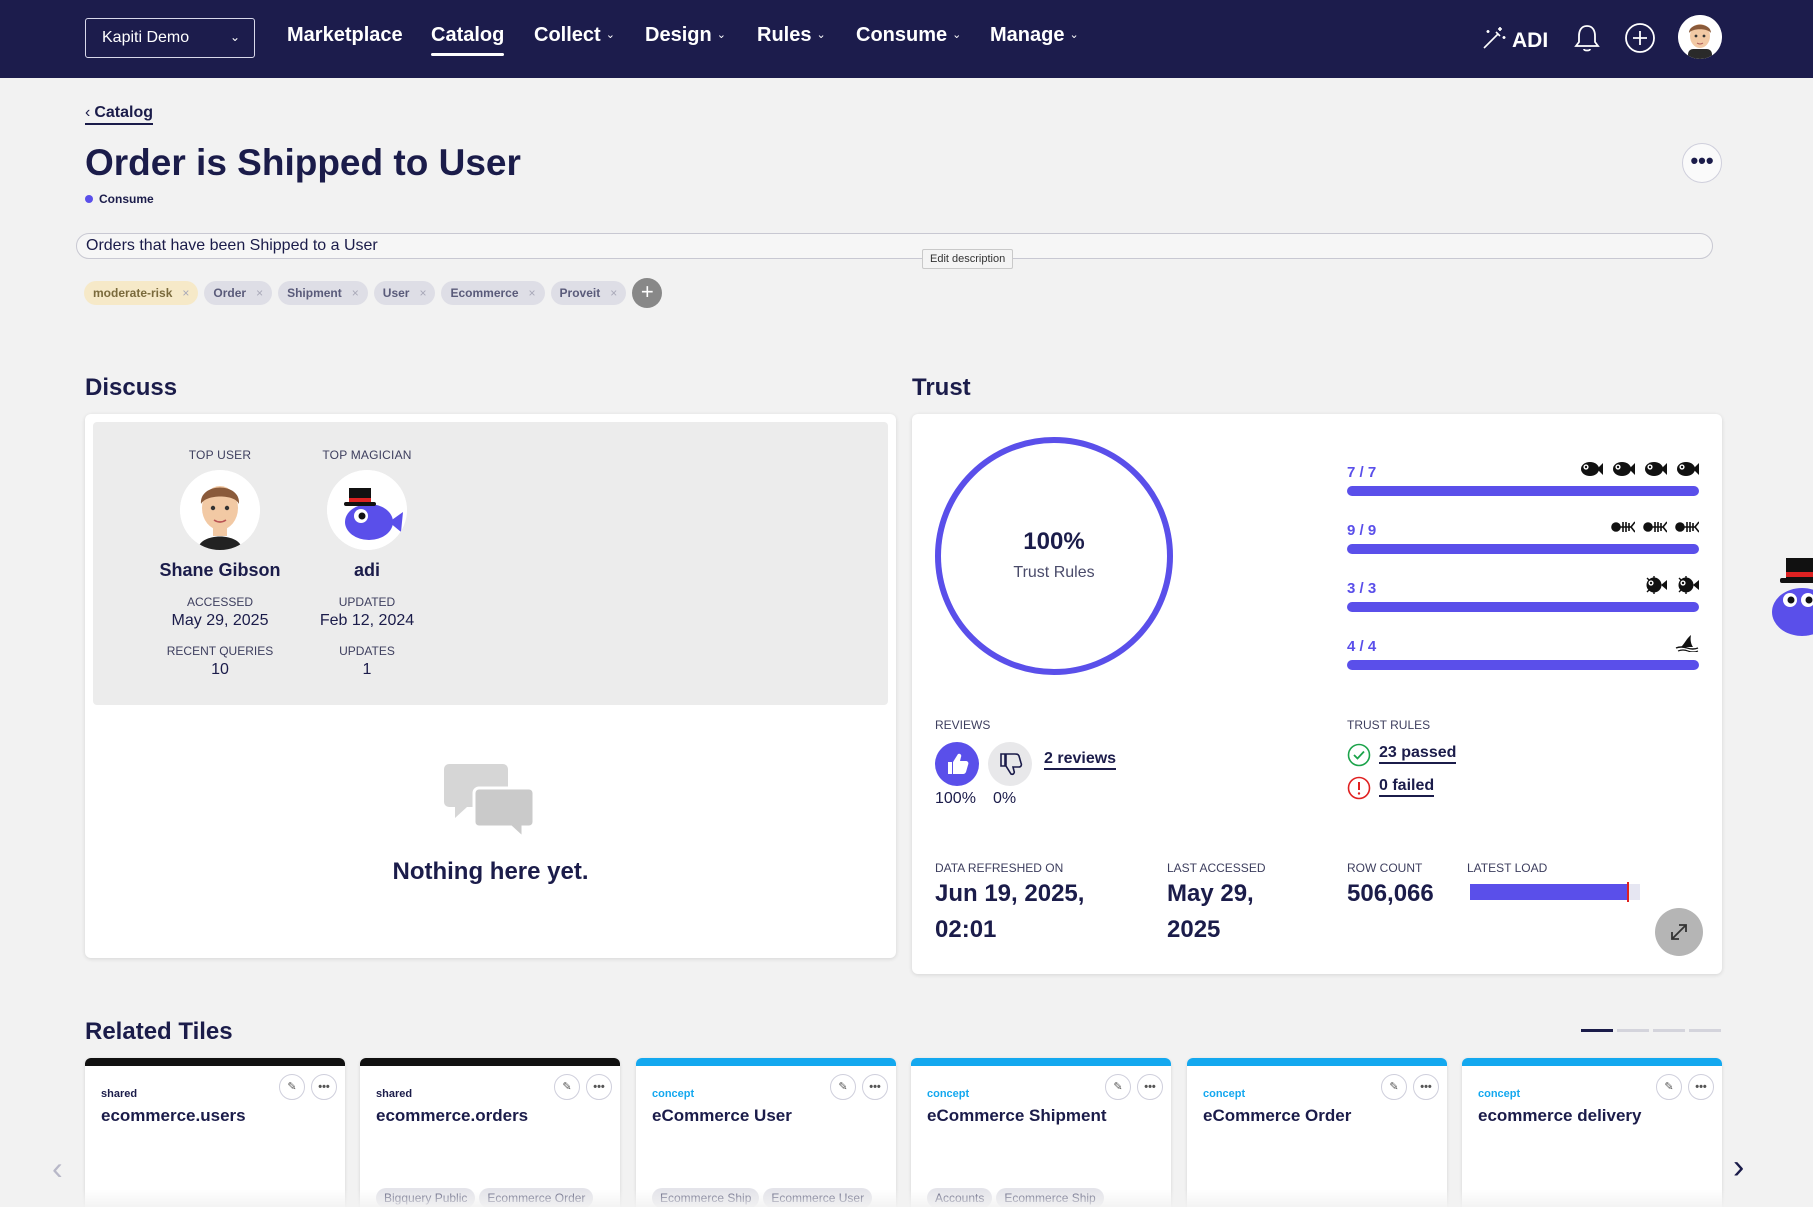 The height and width of the screenshot is (1207, 1813). I want to click on tenant-label: Kapiti Demo, so click(146, 37).